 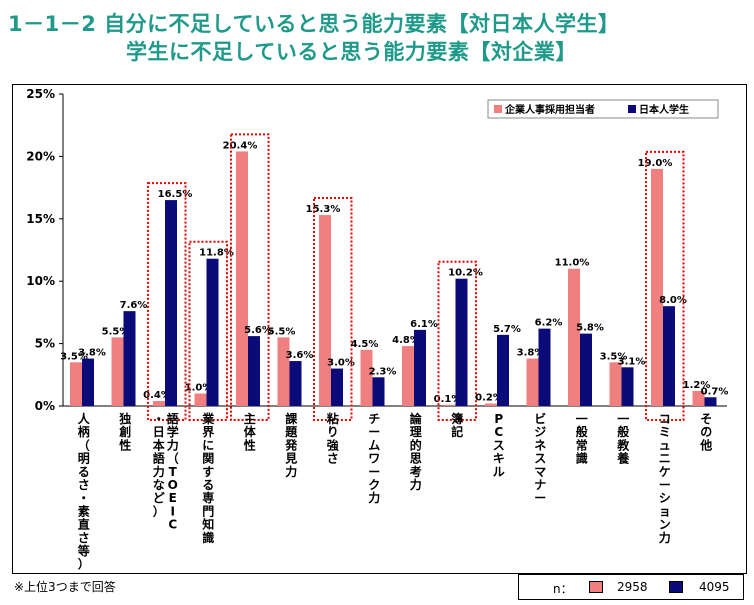 I want to click on page-subtitle: 学生に不足していると思う能力要素【対企業】, so click(x=351, y=52).